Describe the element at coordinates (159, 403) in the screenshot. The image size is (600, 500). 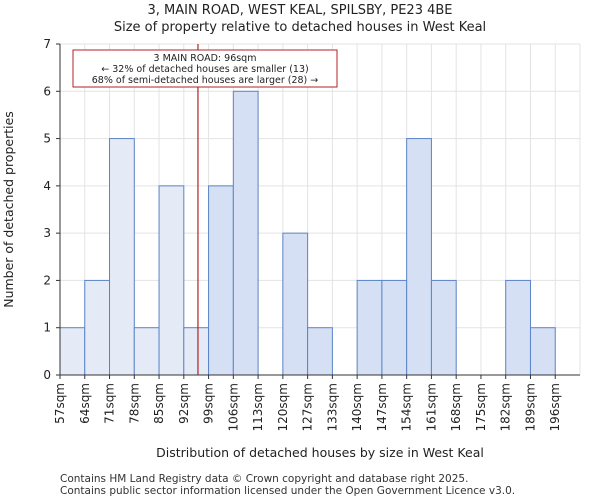
I see `x-tick-label: 85sqm` at that location.